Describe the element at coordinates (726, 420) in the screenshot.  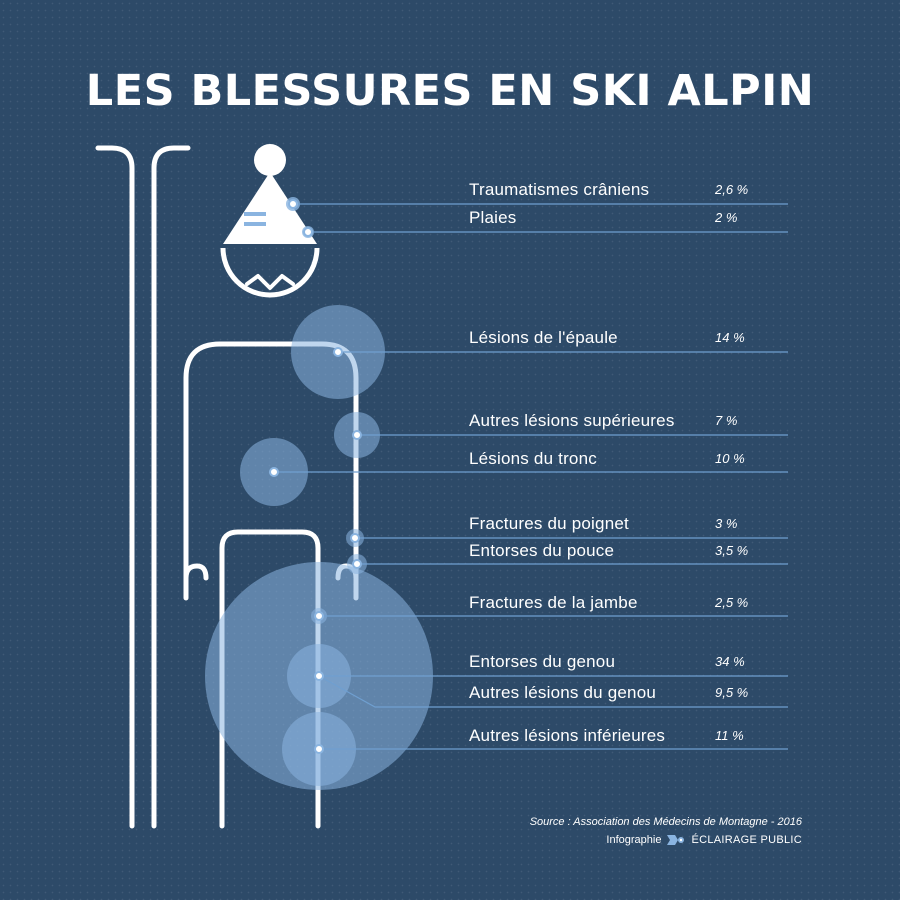
I see `injury-value: 7 %` at that location.